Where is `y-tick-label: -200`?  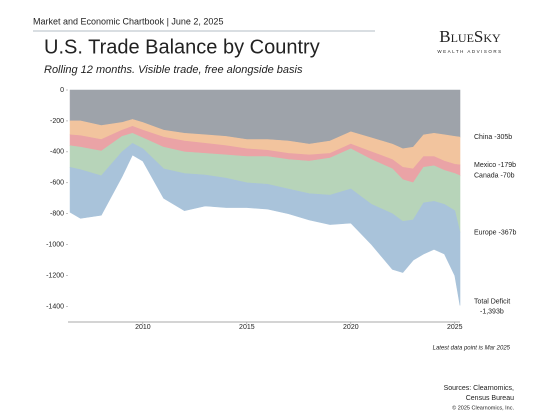
y-tick-label: -200 is located at coordinates (57, 121).